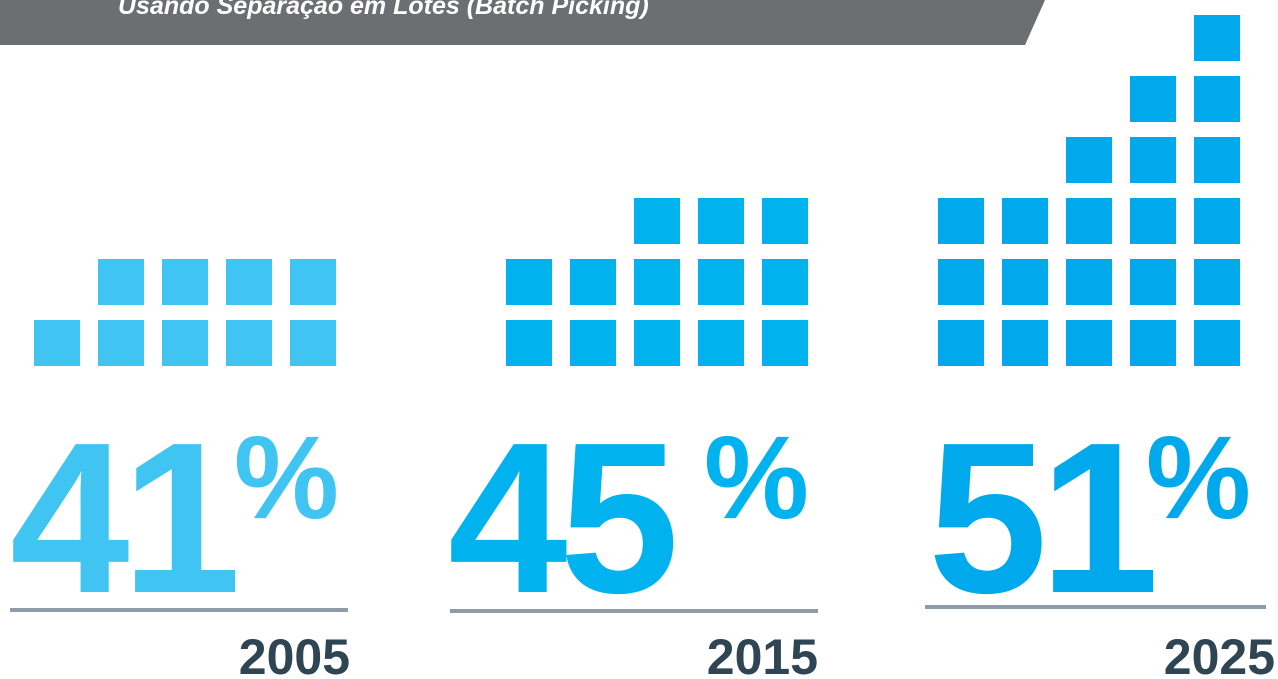  I want to click on percentage-value: 41, so click(123, 517).